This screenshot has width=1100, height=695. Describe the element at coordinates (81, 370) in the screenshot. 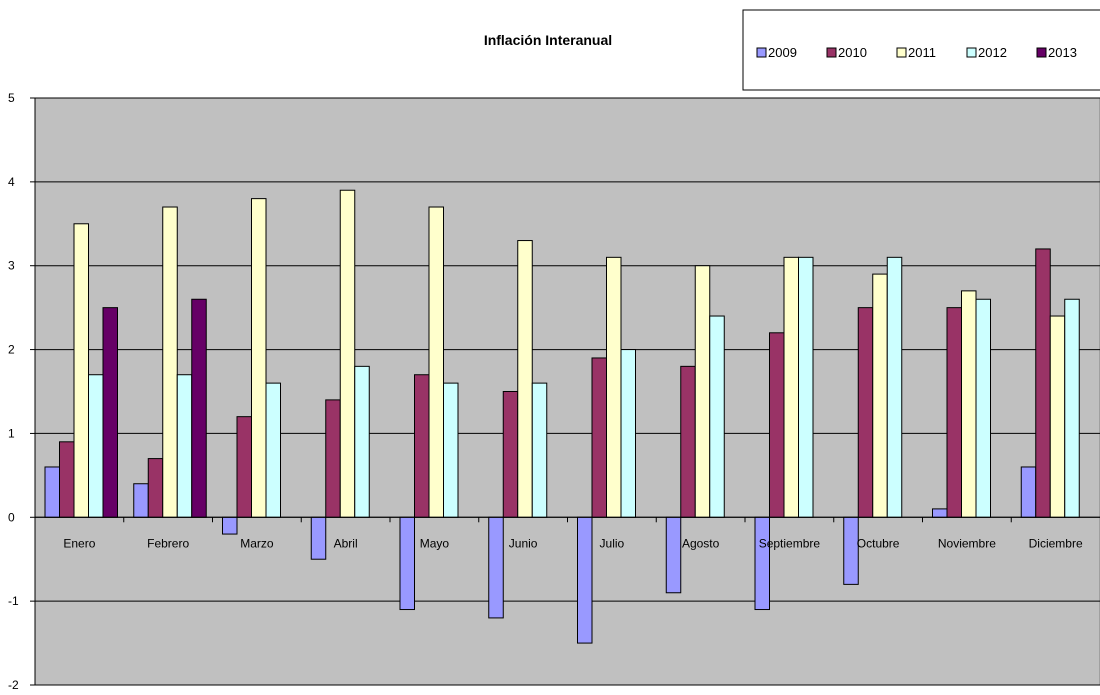

I see `bar-2011-Enero` at that location.